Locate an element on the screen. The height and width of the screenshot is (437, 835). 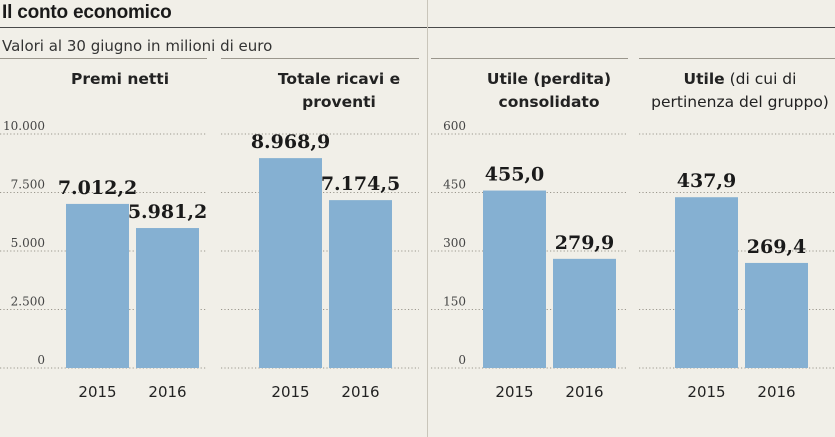
value-label: 8.968,9 is located at coordinates (290, 142).